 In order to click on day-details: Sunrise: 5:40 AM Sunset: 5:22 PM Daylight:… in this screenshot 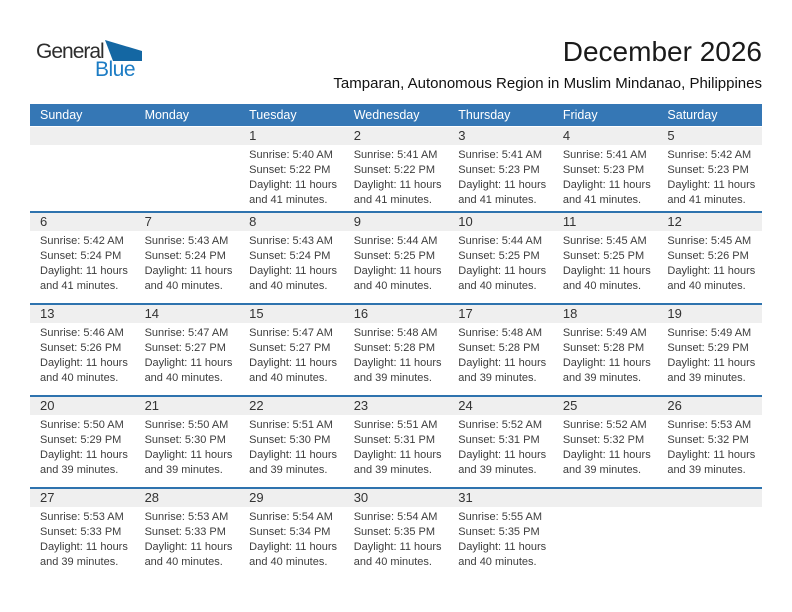, I will do `click(291, 176)`.